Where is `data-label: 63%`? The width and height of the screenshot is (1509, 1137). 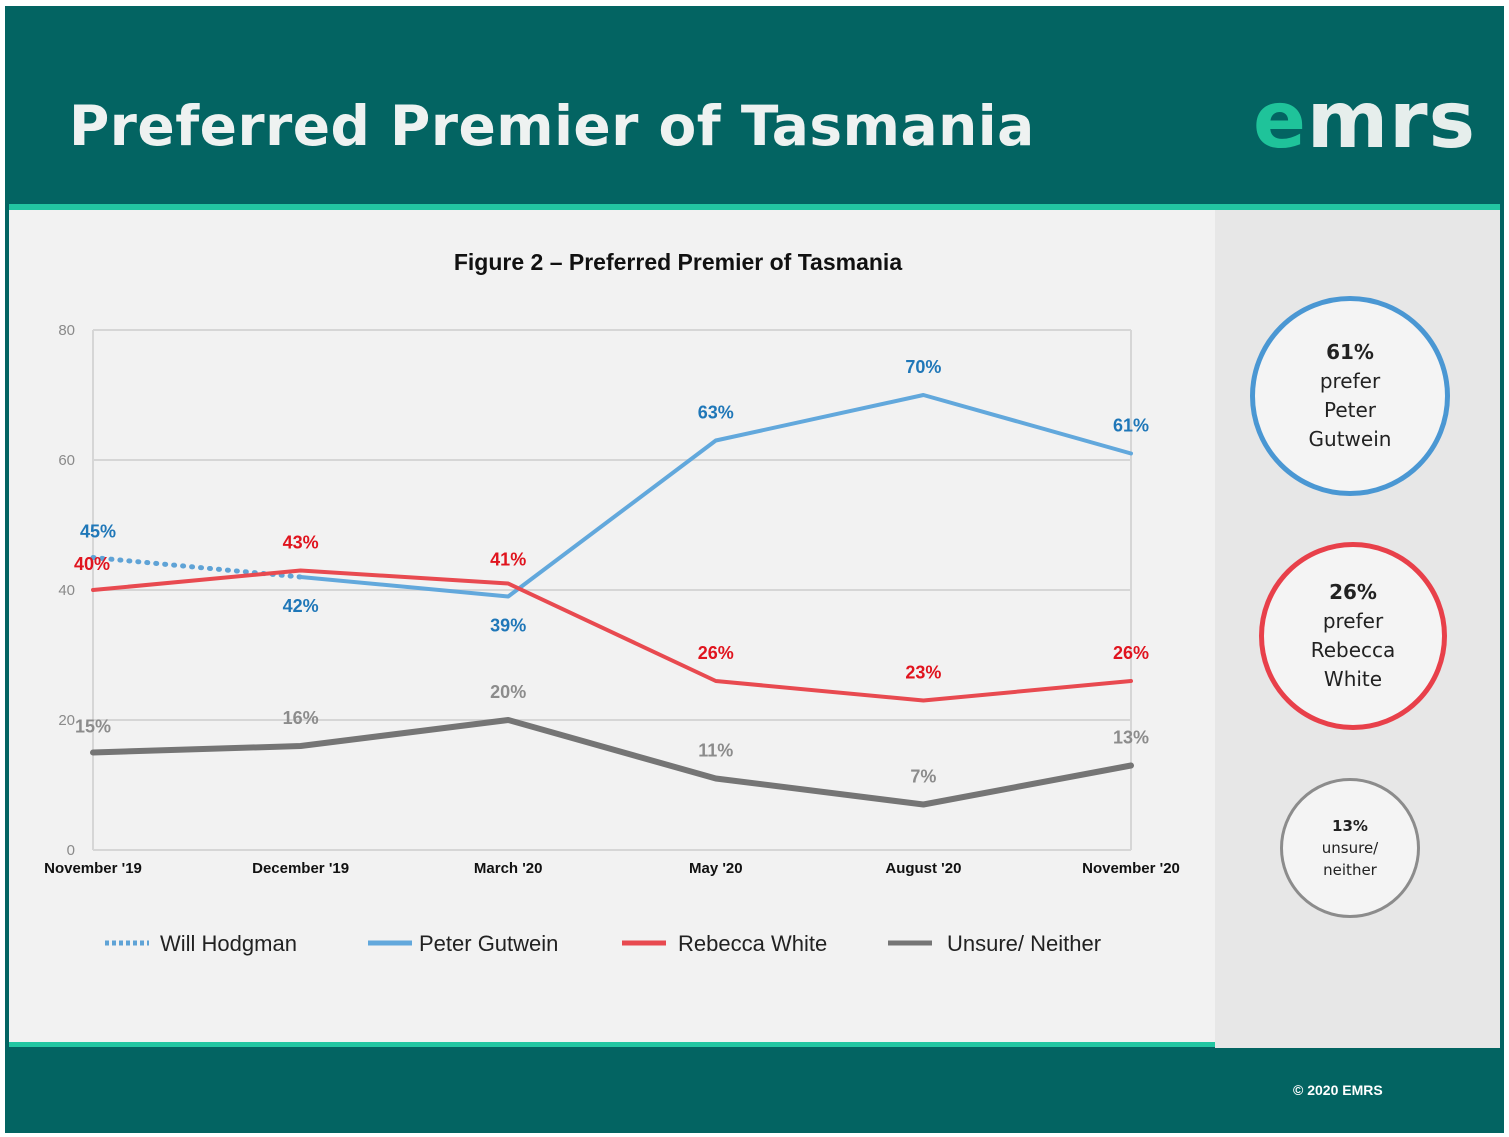
data-label: 63% is located at coordinates (716, 413).